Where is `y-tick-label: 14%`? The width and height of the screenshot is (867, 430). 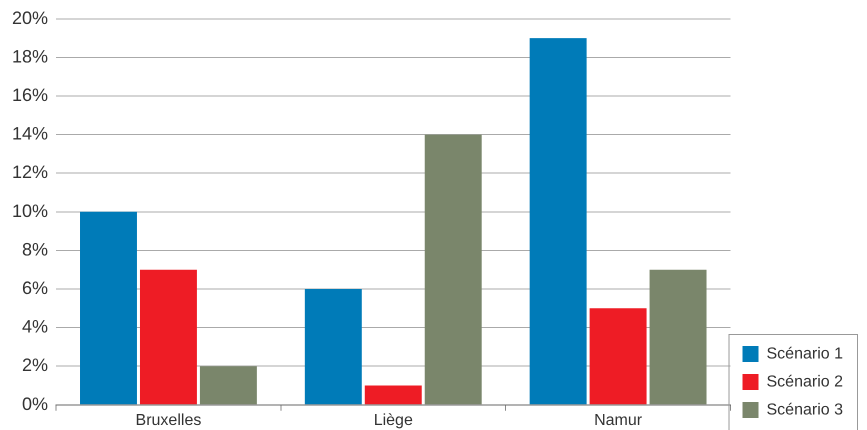
y-tick-label: 14% is located at coordinates (30, 134).